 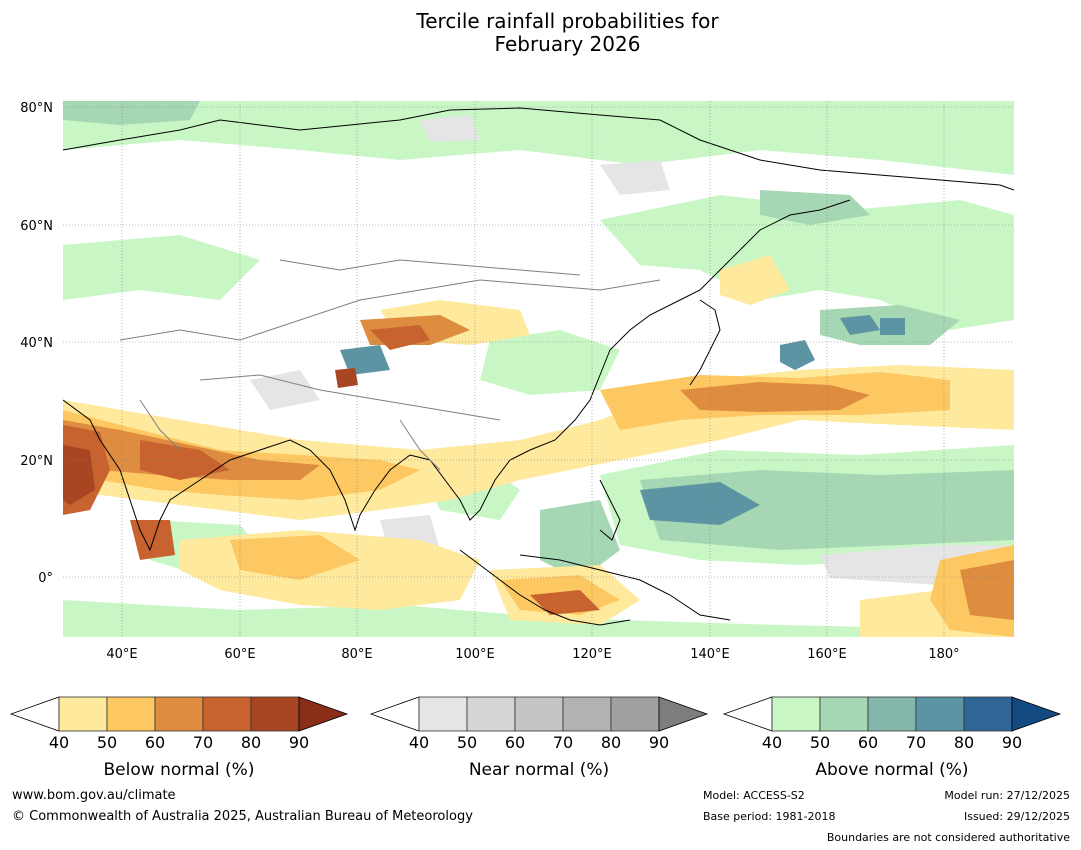 What do you see at coordinates (179, 770) in the screenshot?
I see `colorbar-title: Below normal (%)` at bounding box center [179, 770].